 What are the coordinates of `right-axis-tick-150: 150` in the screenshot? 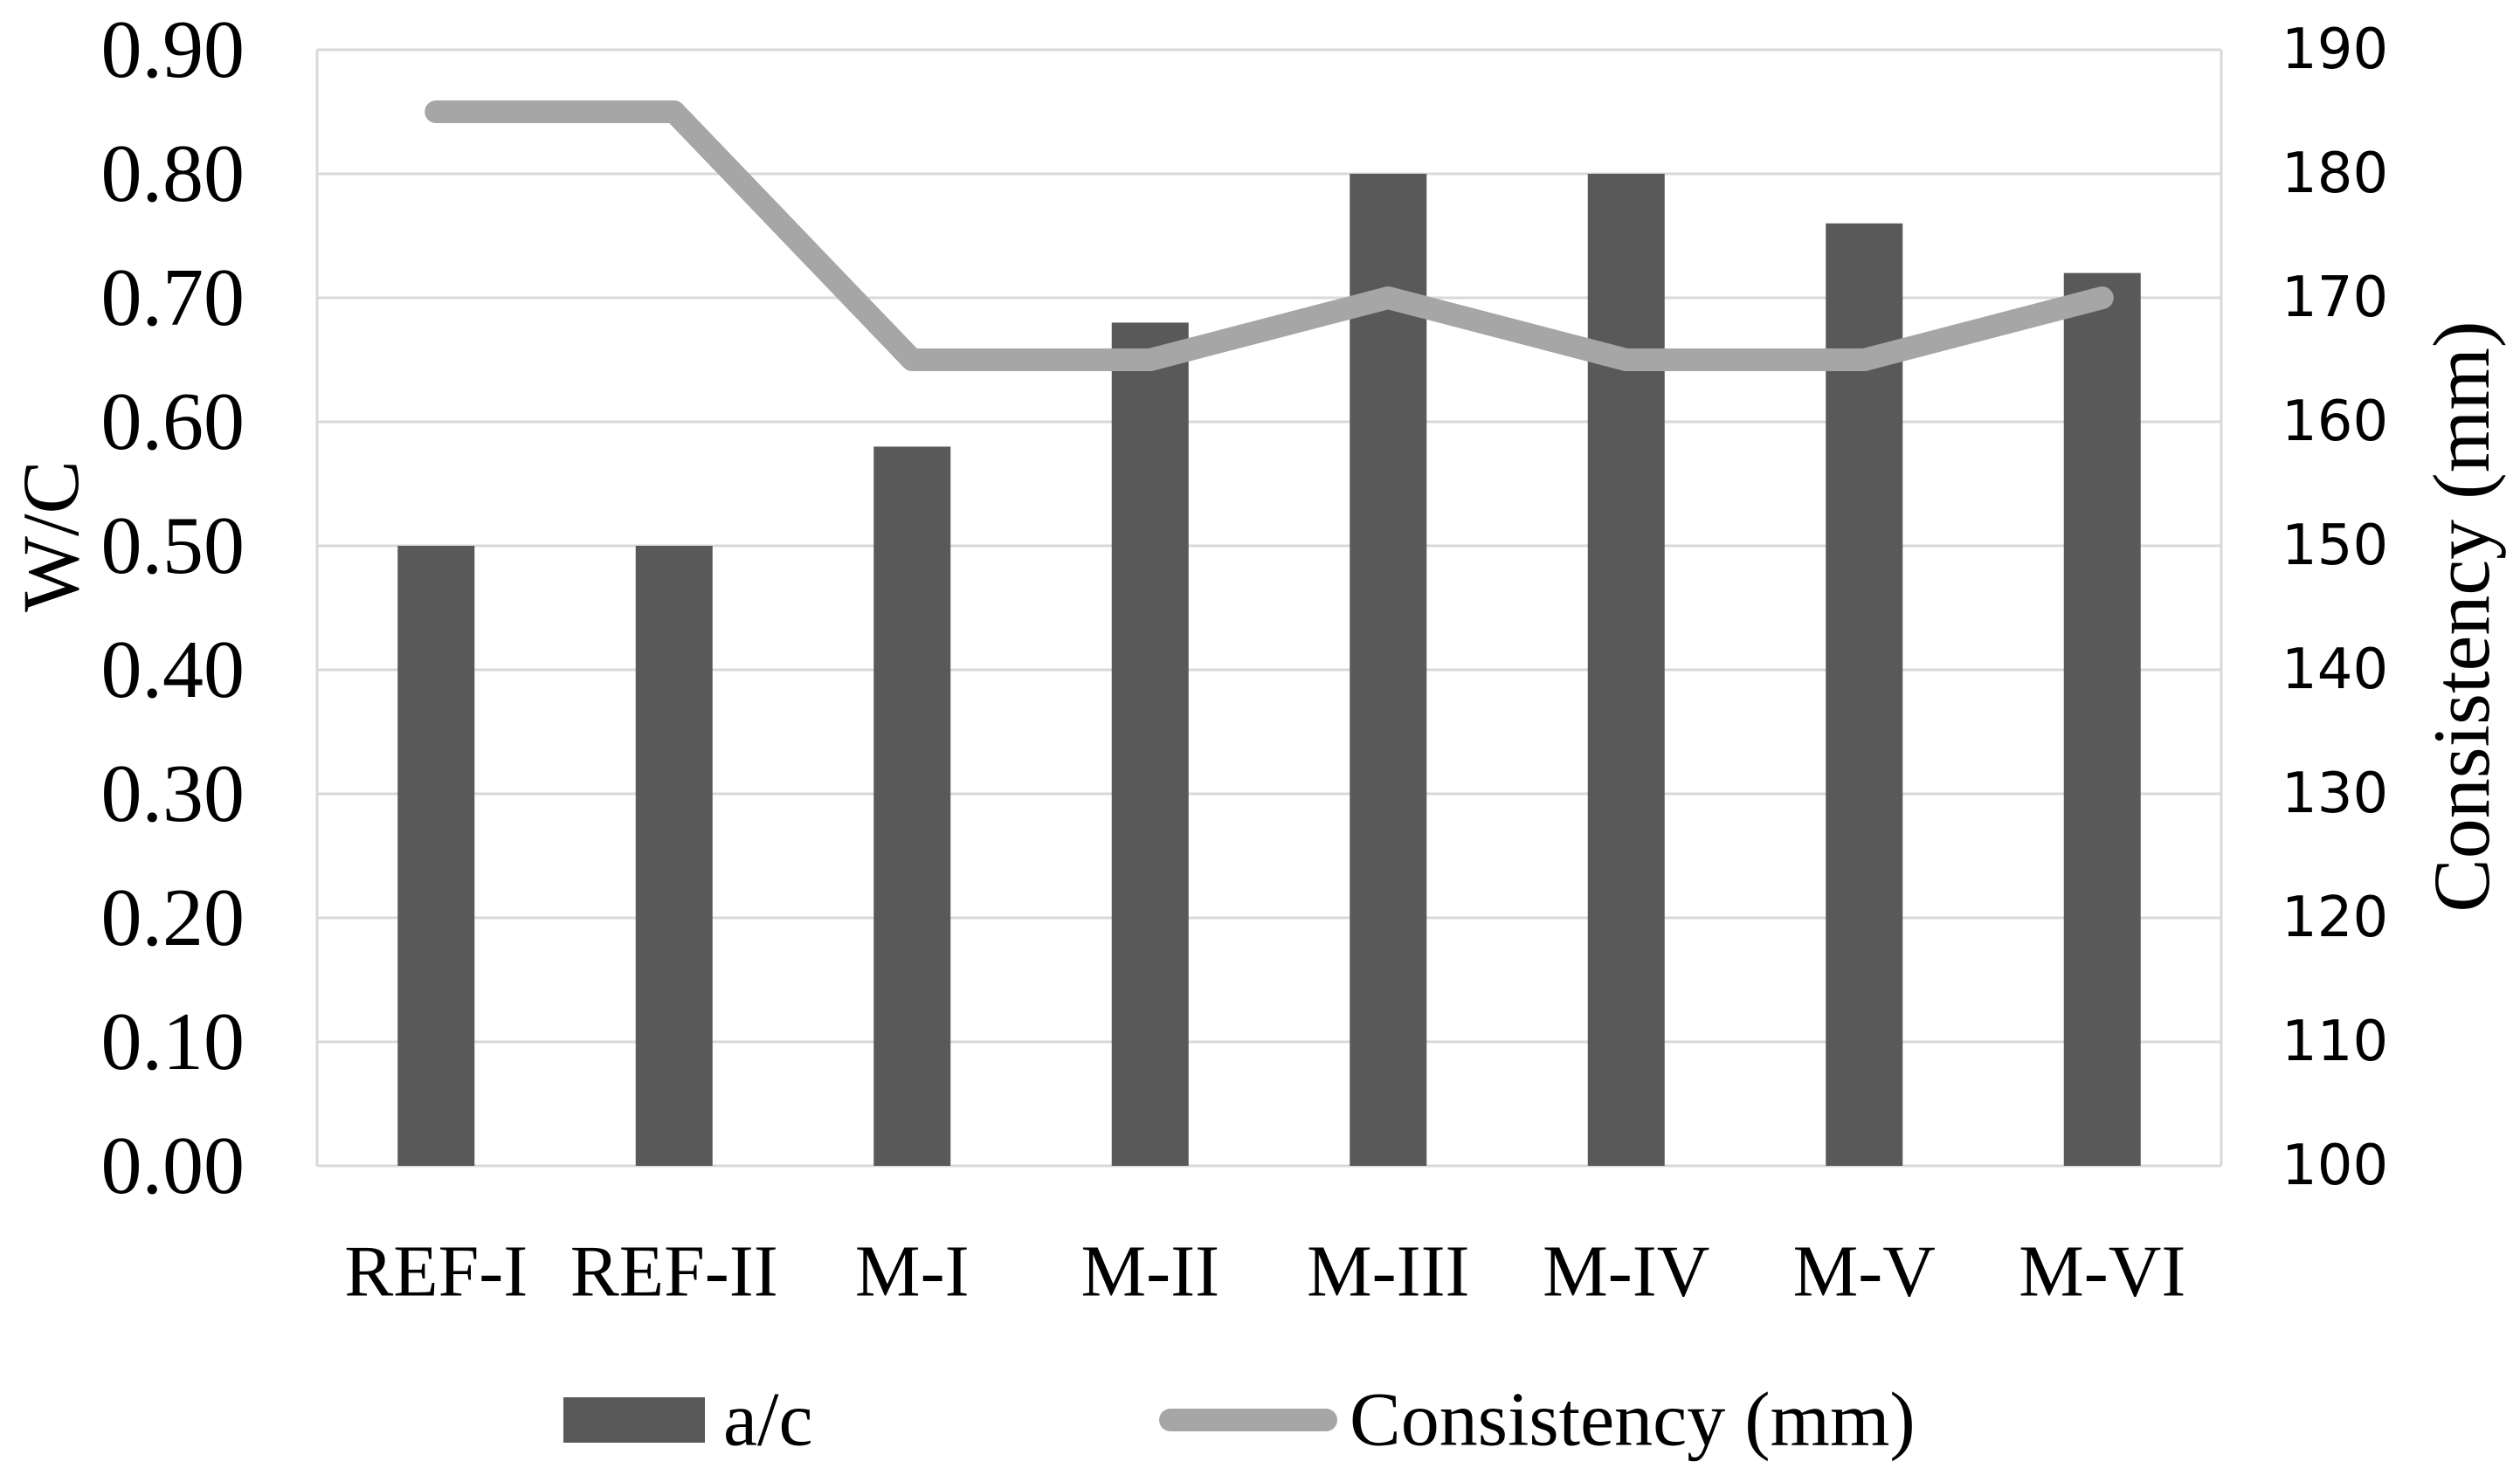 It's located at (2335, 545).